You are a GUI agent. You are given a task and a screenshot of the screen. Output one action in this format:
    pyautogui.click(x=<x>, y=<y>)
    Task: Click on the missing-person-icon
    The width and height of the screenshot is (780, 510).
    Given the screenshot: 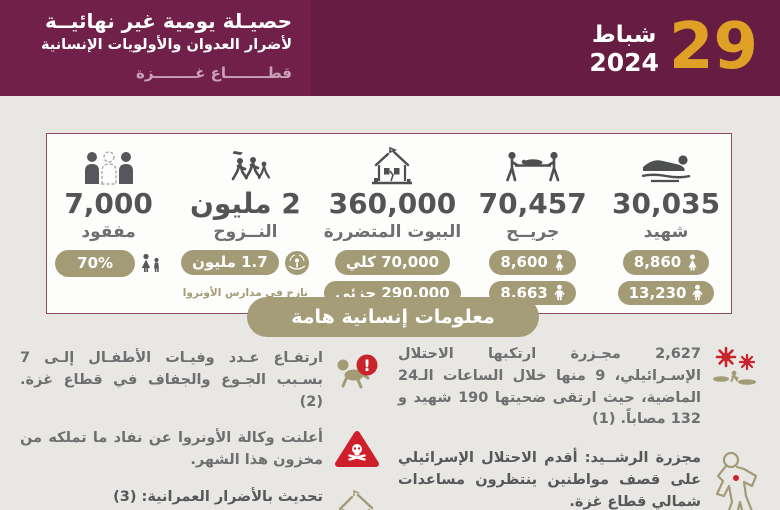 What is the action you would take?
    pyautogui.click(x=109, y=167)
    